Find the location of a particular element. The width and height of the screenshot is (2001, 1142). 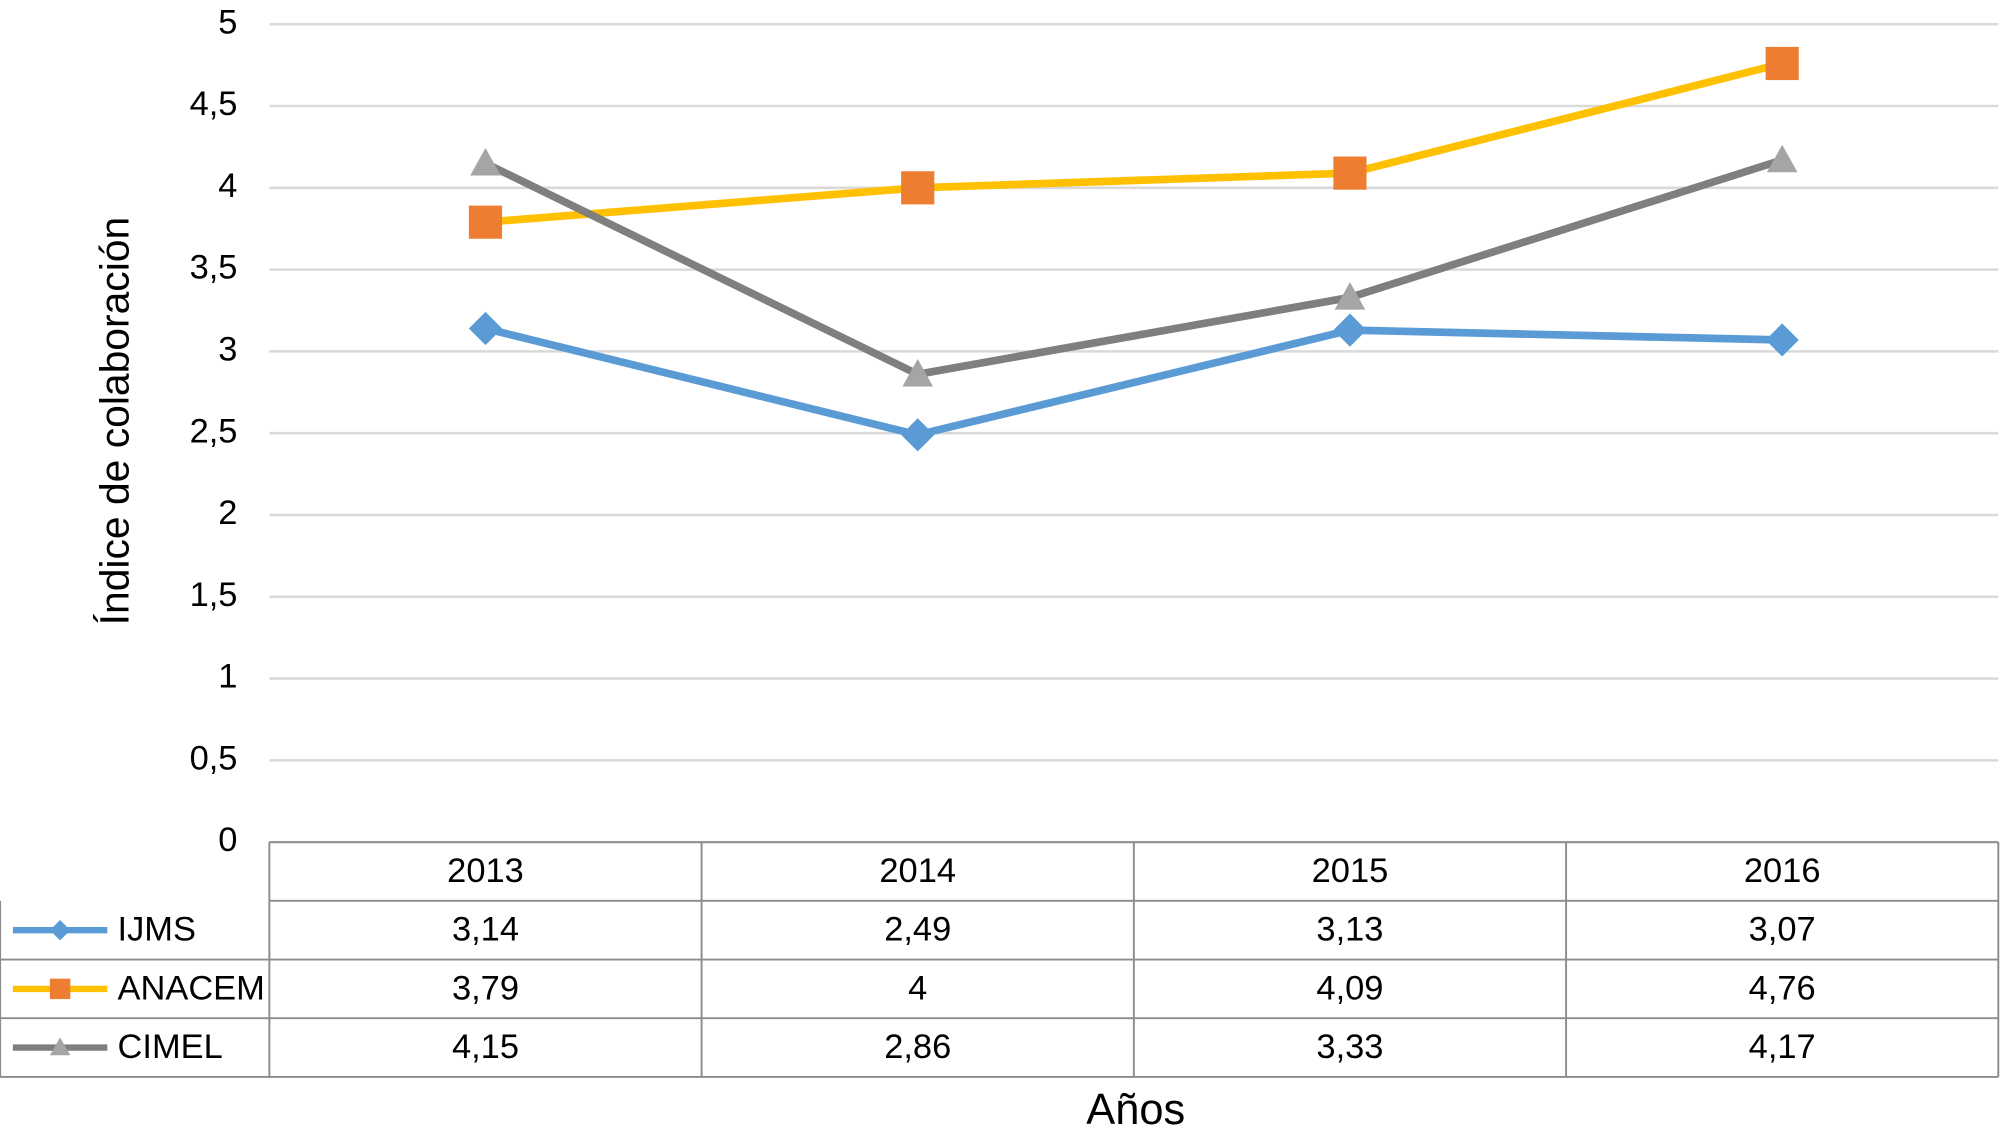

table-value: 4,17 is located at coordinates (1782, 1047).